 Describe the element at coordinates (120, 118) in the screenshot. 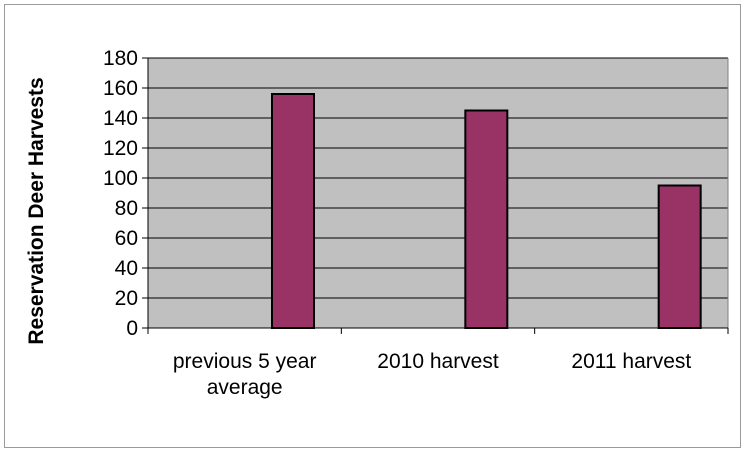

I see `y-tick-label: 140` at that location.